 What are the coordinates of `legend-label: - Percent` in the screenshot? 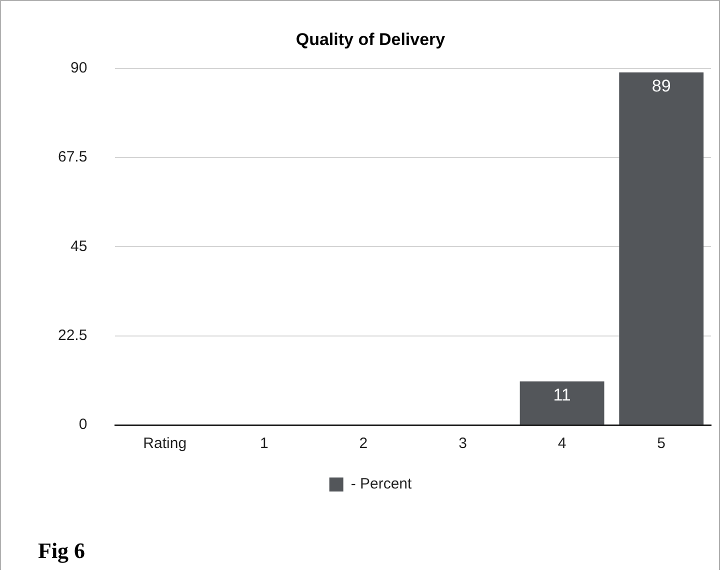 It's located at (381, 484).